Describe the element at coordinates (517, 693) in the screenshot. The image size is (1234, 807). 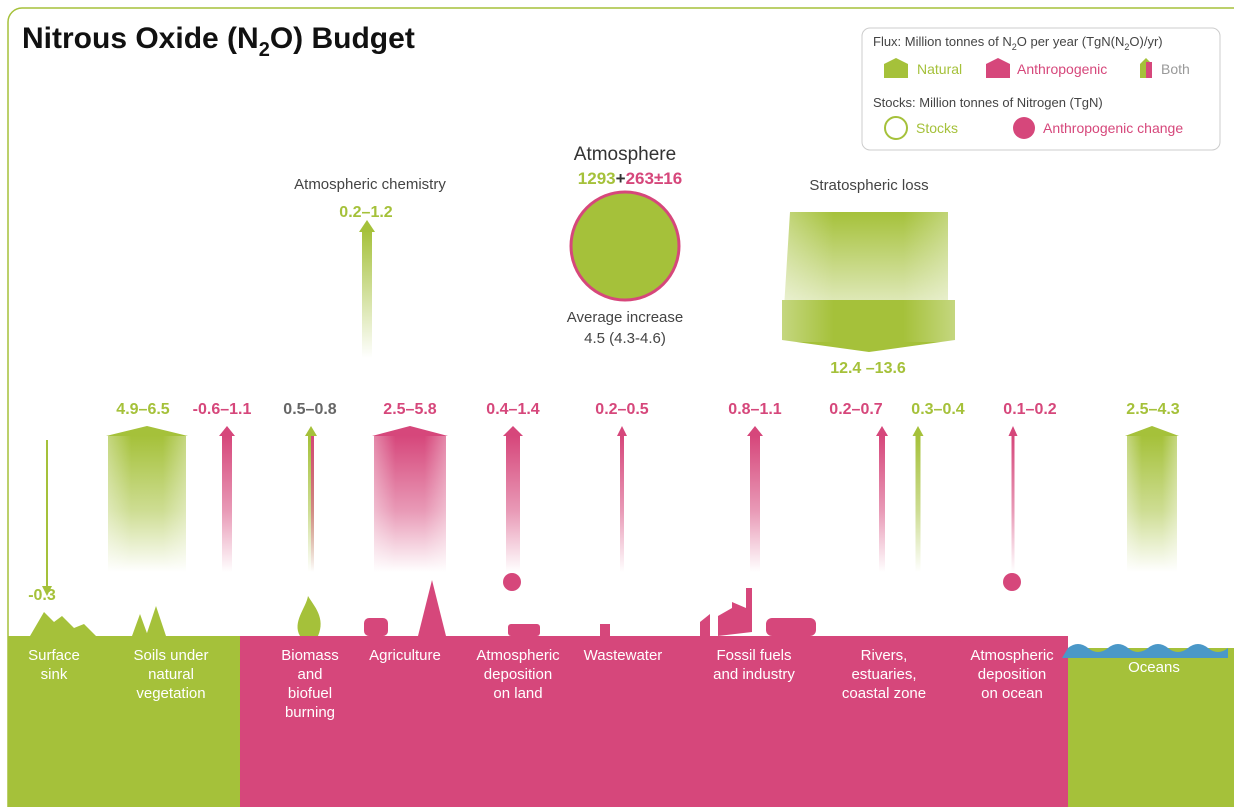
I see `source-label: on land` at that location.